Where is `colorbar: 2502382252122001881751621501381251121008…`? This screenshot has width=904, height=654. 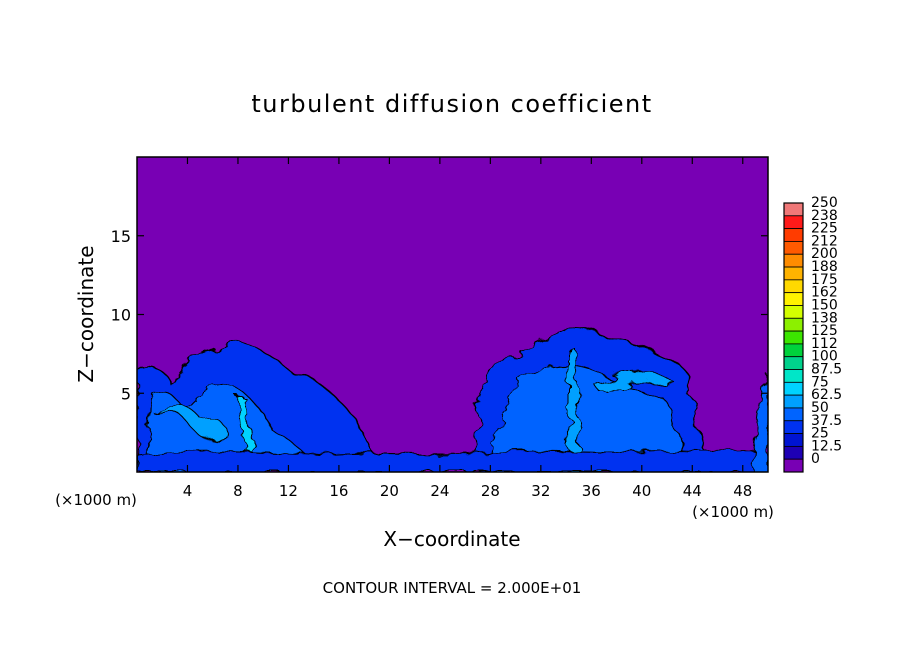 colorbar: 2502382252122001881751621501381251121008… is located at coordinates (812, 334).